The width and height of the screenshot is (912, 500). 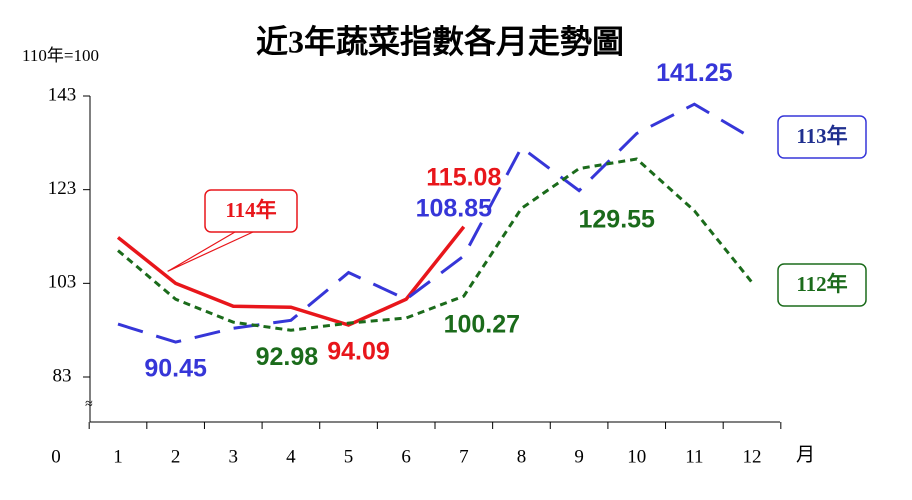 I want to click on legend-label: 113年, so click(x=821, y=136).